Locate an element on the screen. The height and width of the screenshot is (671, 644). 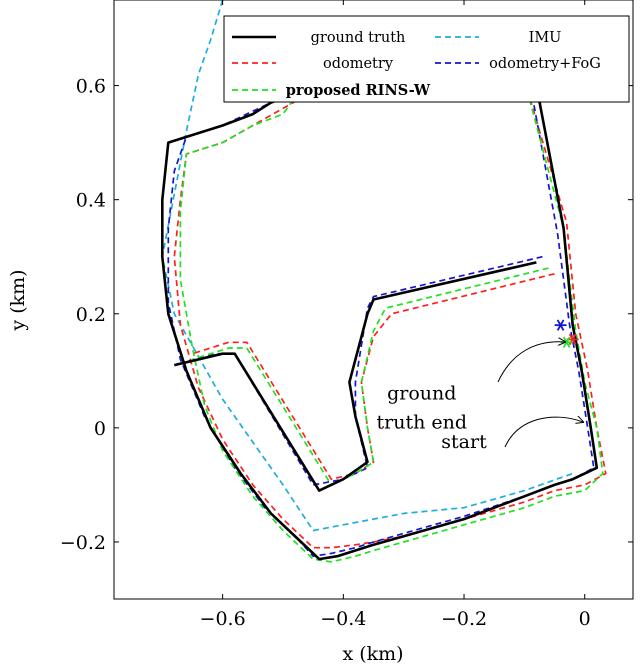
x-axis-label: x (km) is located at coordinates (372, 654).